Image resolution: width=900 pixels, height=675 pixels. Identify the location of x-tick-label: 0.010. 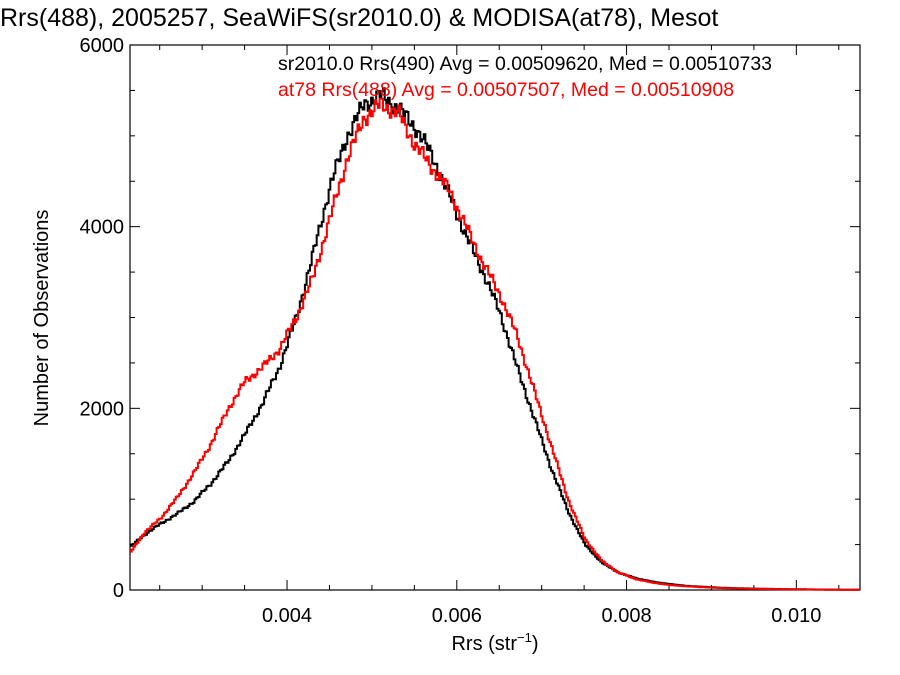
(796, 616).